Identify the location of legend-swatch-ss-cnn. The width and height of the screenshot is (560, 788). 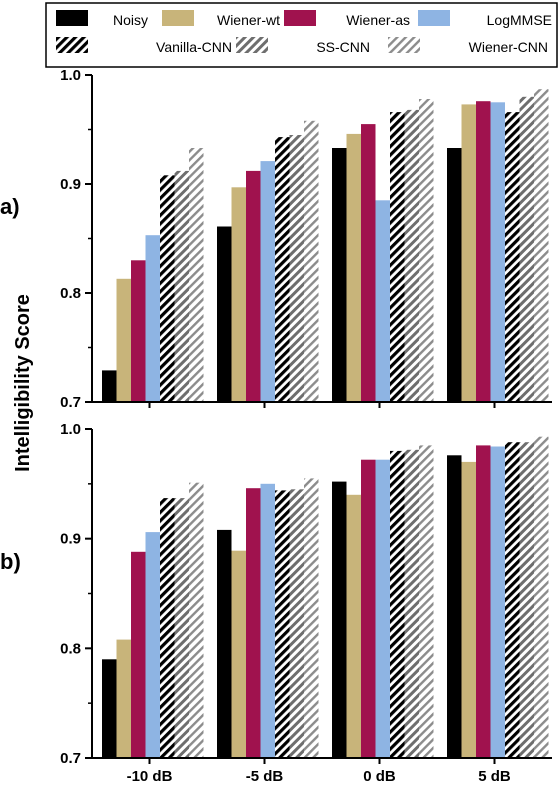
(252, 45).